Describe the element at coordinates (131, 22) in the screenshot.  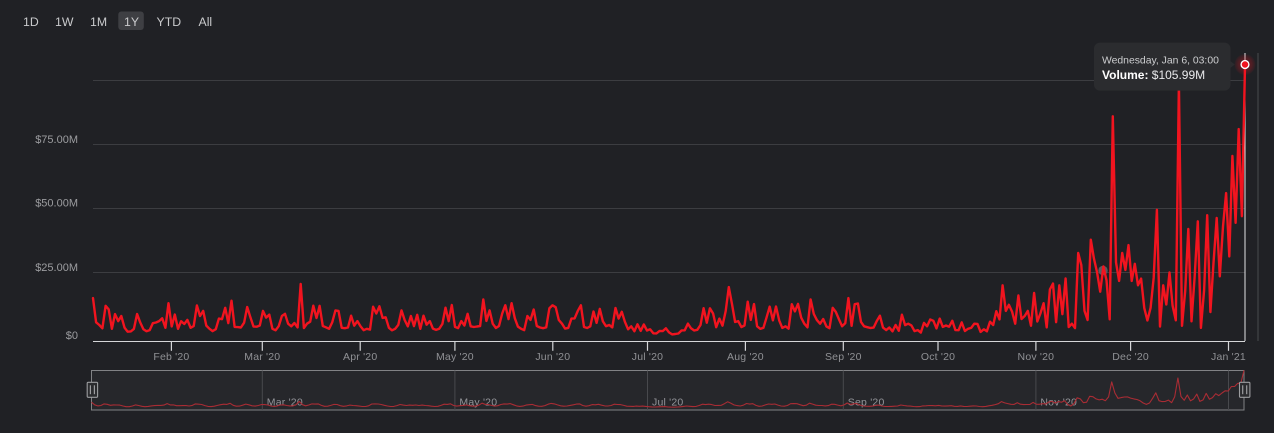
I see `svg-text: 1Y` at that location.